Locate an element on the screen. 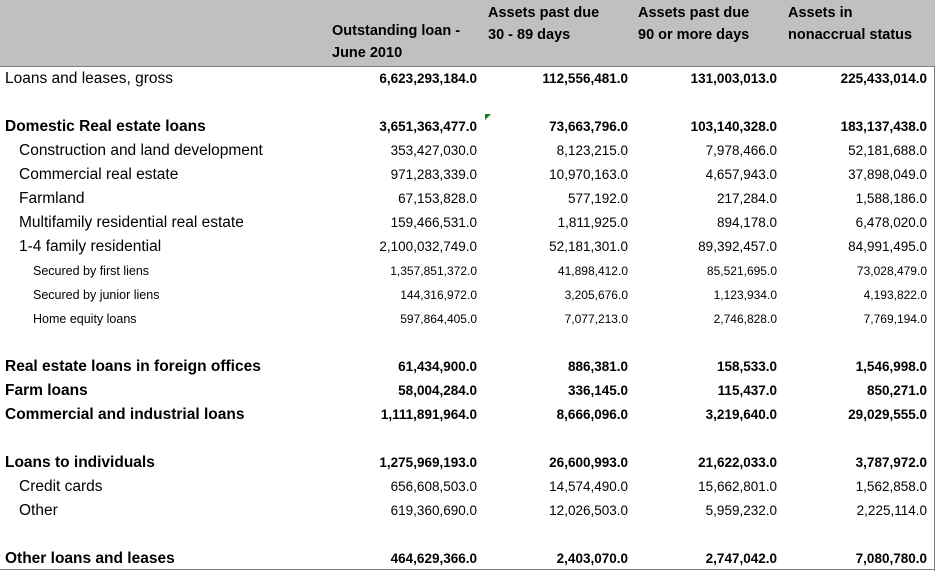 The width and height of the screenshot is (935, 571). header-nonaccrual: Assets in nonaccrual status is located at coordinates (850, 24).